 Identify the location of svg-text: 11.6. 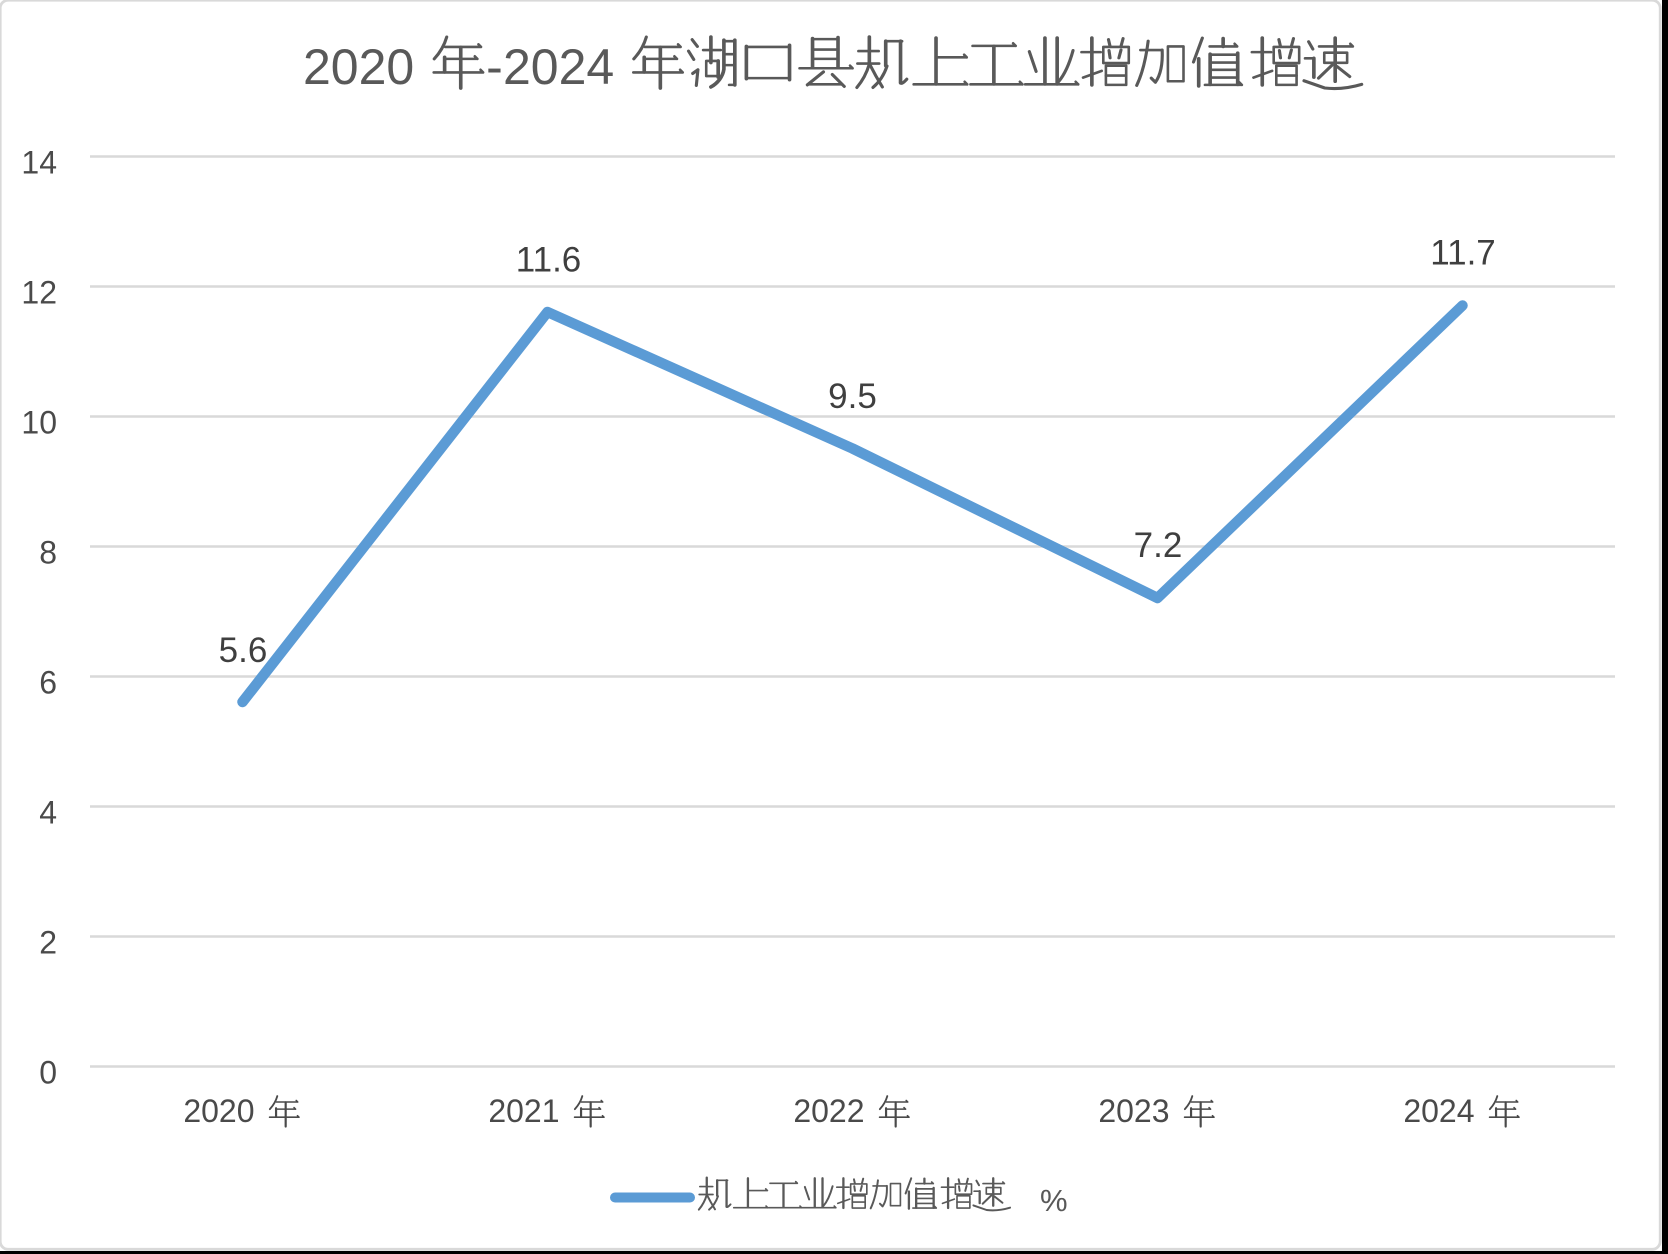
(549, 260).